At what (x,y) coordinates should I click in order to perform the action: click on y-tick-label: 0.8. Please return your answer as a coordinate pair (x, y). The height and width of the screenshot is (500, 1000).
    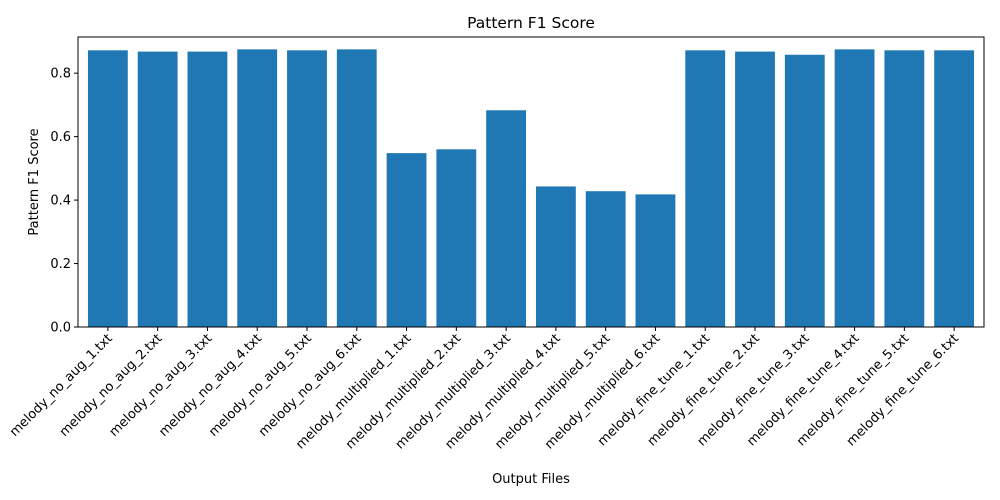
    Looking at the image, I should click on (60, 74).